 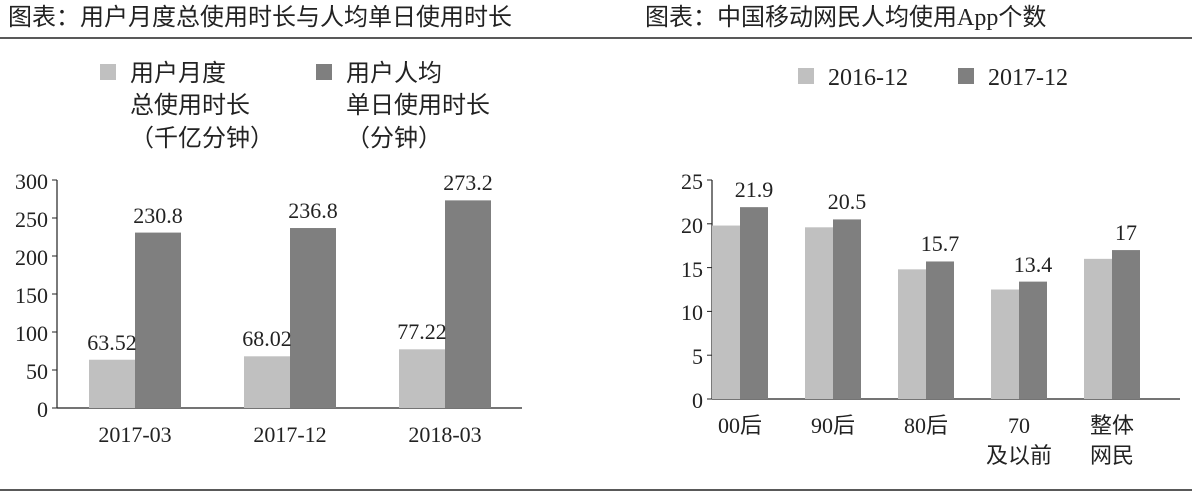 What do you see at coordinates (692, 225) in the screenshot?
I see `y-tick-label: 20` at bounding box center [692, 225].